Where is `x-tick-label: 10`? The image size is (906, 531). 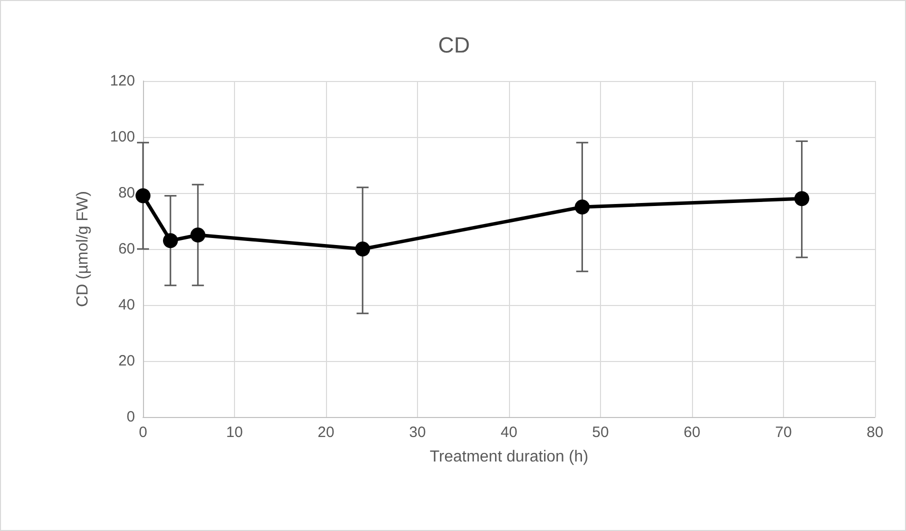 x-tick-label: 10 is located at coordinates (234, 432).